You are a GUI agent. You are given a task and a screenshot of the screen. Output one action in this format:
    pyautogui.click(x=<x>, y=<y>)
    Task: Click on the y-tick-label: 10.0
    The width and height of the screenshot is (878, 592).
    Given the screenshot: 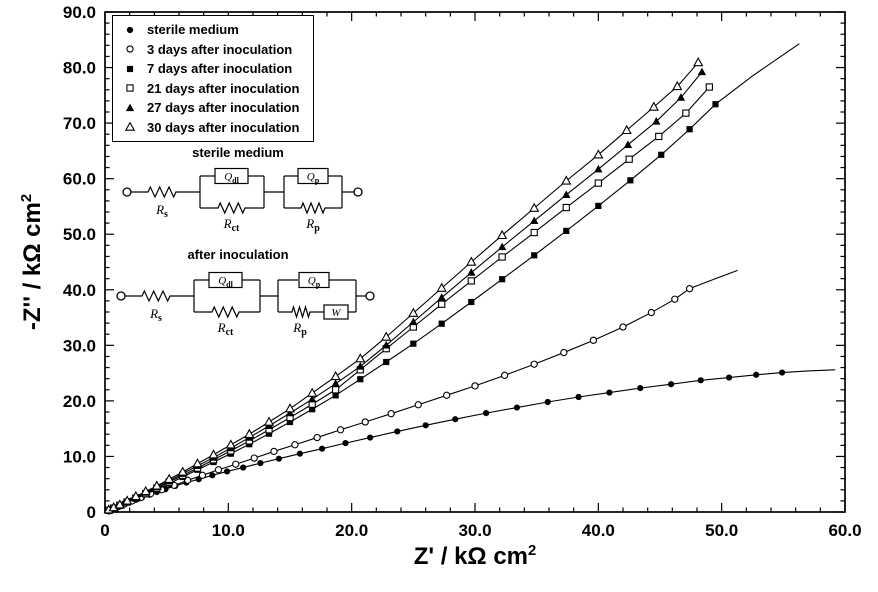 What is the action you would take?
    pyautogui.click(x=79, y=456)
    